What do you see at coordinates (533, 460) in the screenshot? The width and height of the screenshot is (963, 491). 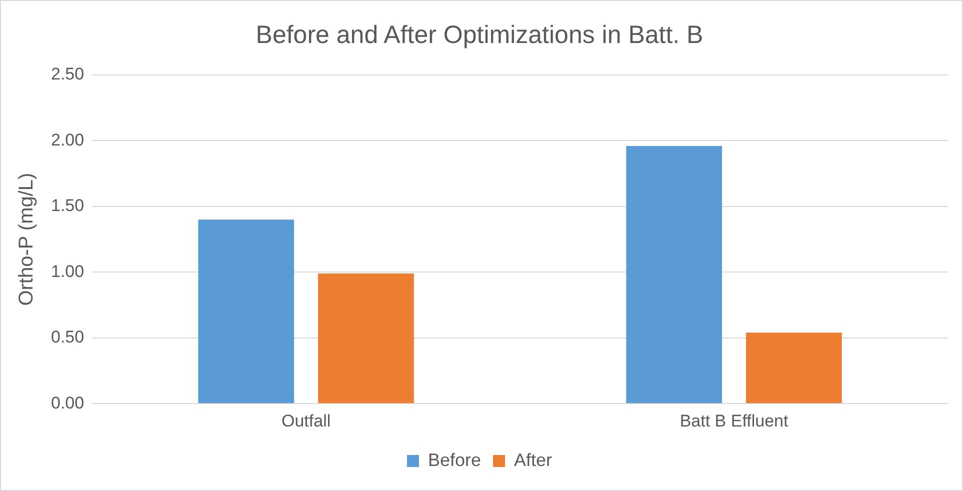 I see `legend-label: After` at bounding box center [533, 460].